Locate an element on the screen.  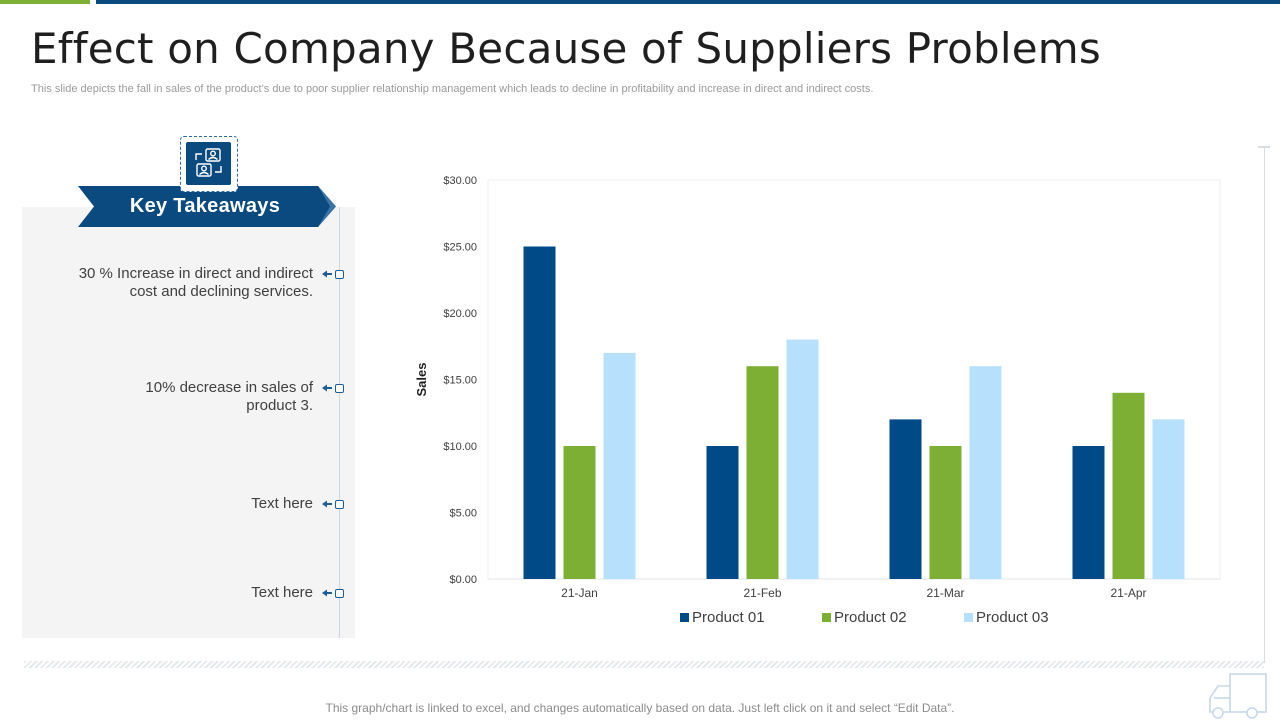
y-axis-label: Sales is located at coordinates (421, 380).